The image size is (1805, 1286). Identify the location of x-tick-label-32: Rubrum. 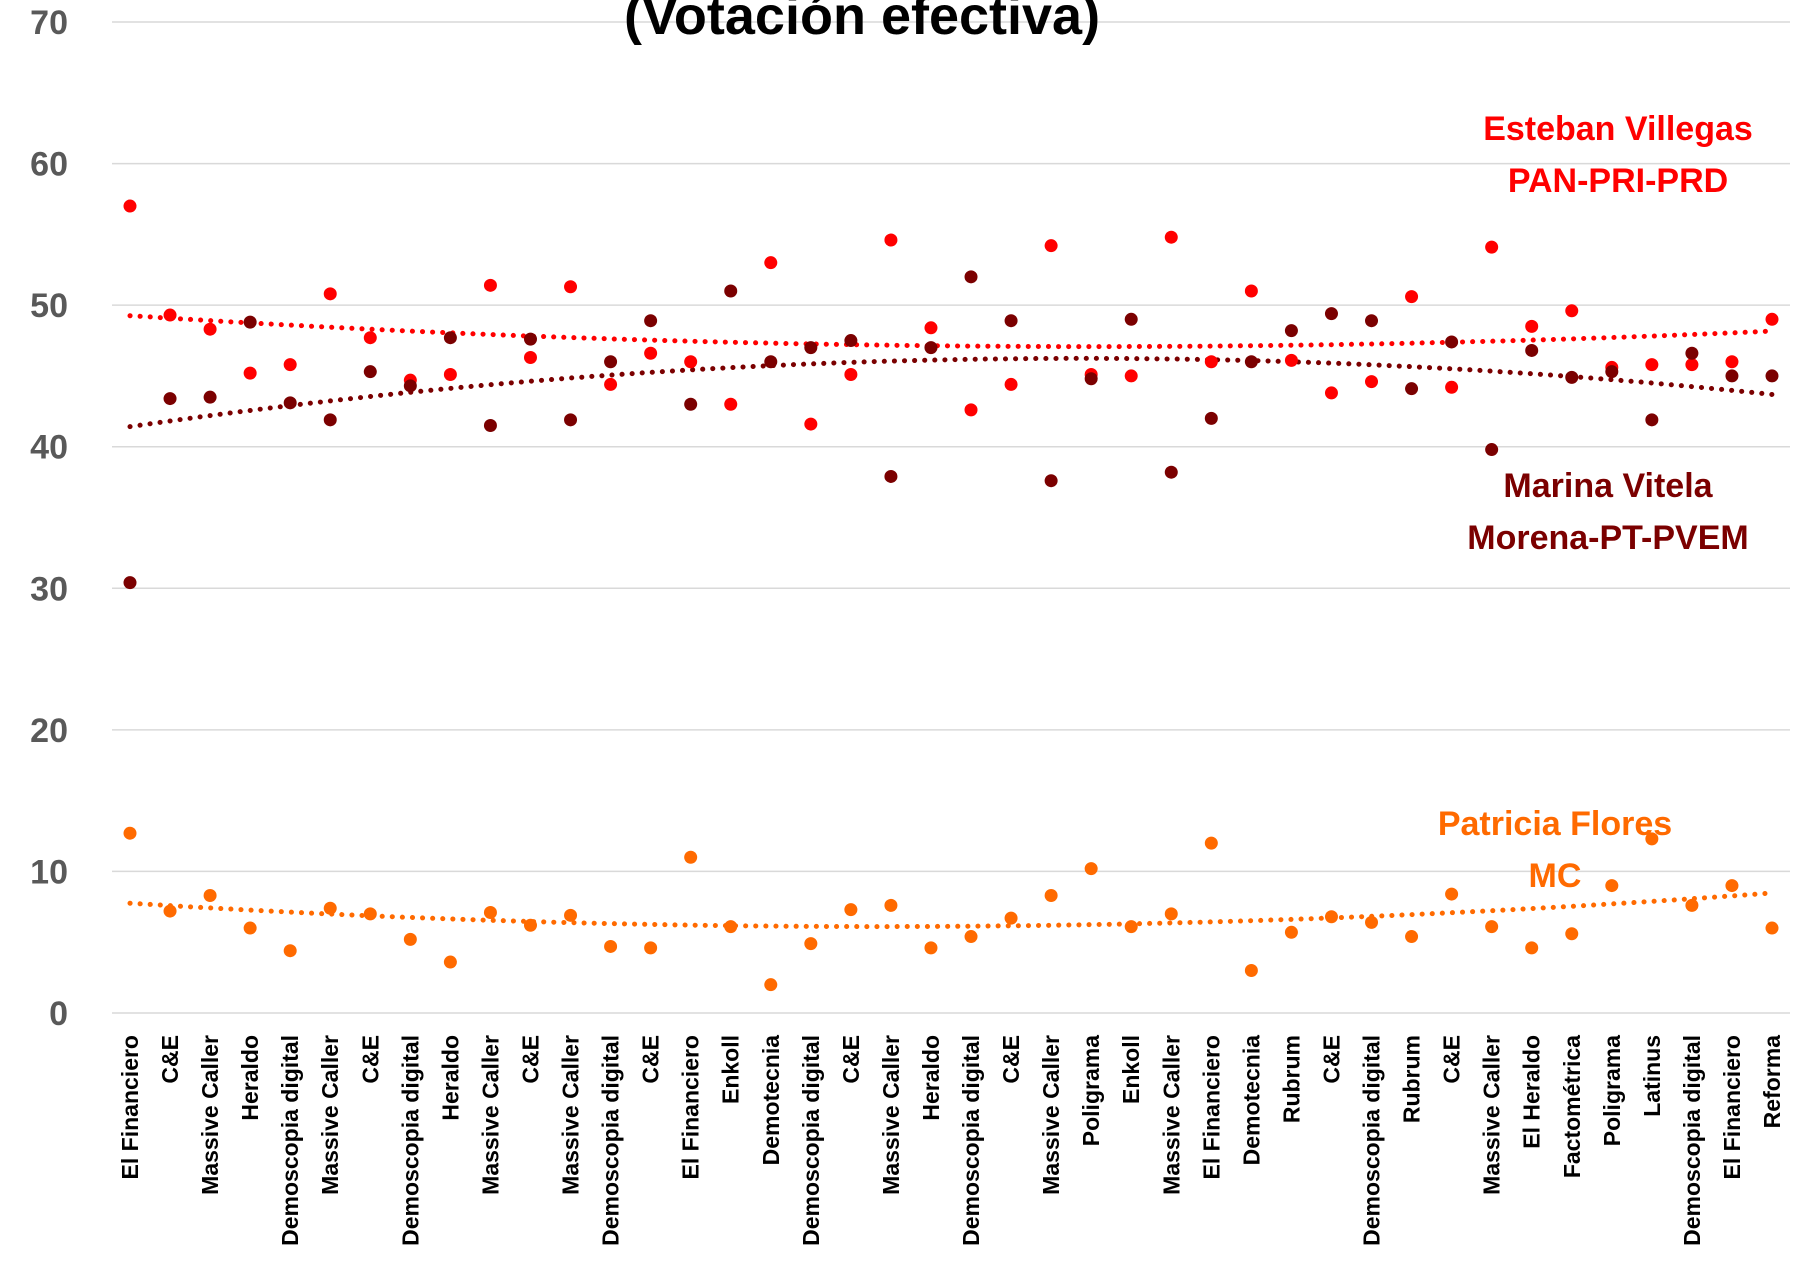
(1412, 1079).